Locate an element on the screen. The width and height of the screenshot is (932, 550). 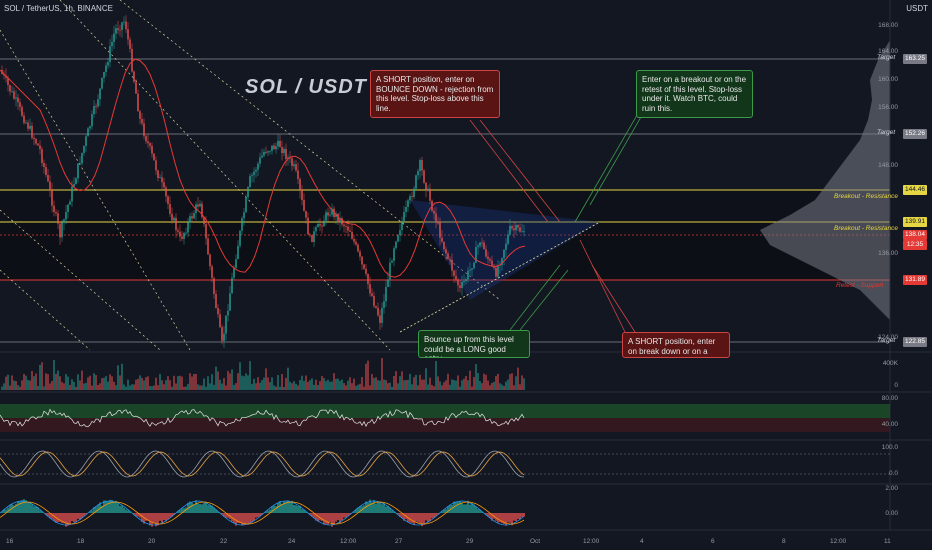
symbol-header: SOL / TetherUS, 1h, BINANCE is located at coordinates (58, 8).